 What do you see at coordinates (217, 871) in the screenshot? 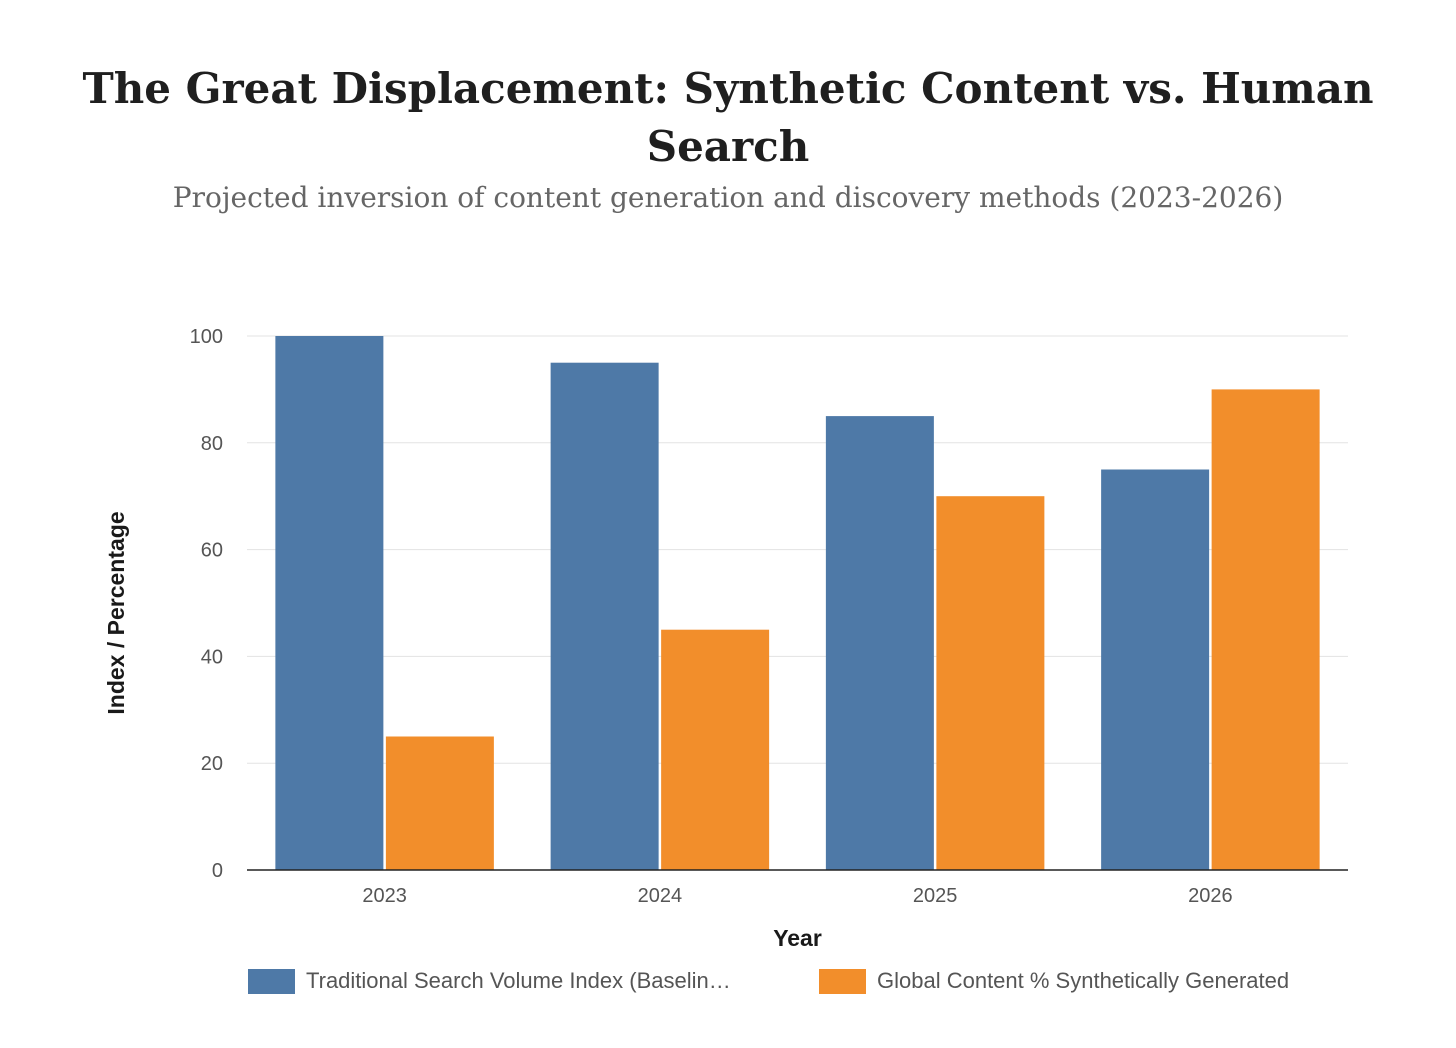
I see `y-tick-label: 0` at bounding box center [217, 871].